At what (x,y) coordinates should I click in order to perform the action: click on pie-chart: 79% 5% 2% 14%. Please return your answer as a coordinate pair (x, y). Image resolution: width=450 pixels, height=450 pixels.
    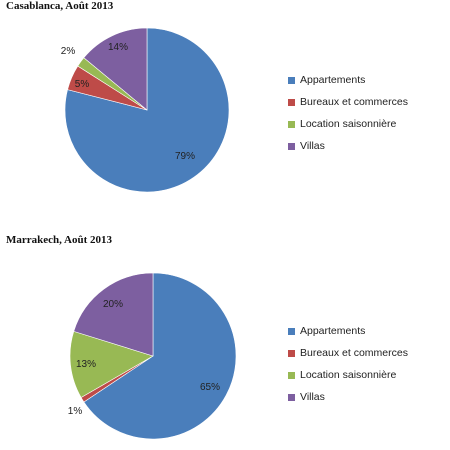
    Looking at the image, I should click on (145, 110).